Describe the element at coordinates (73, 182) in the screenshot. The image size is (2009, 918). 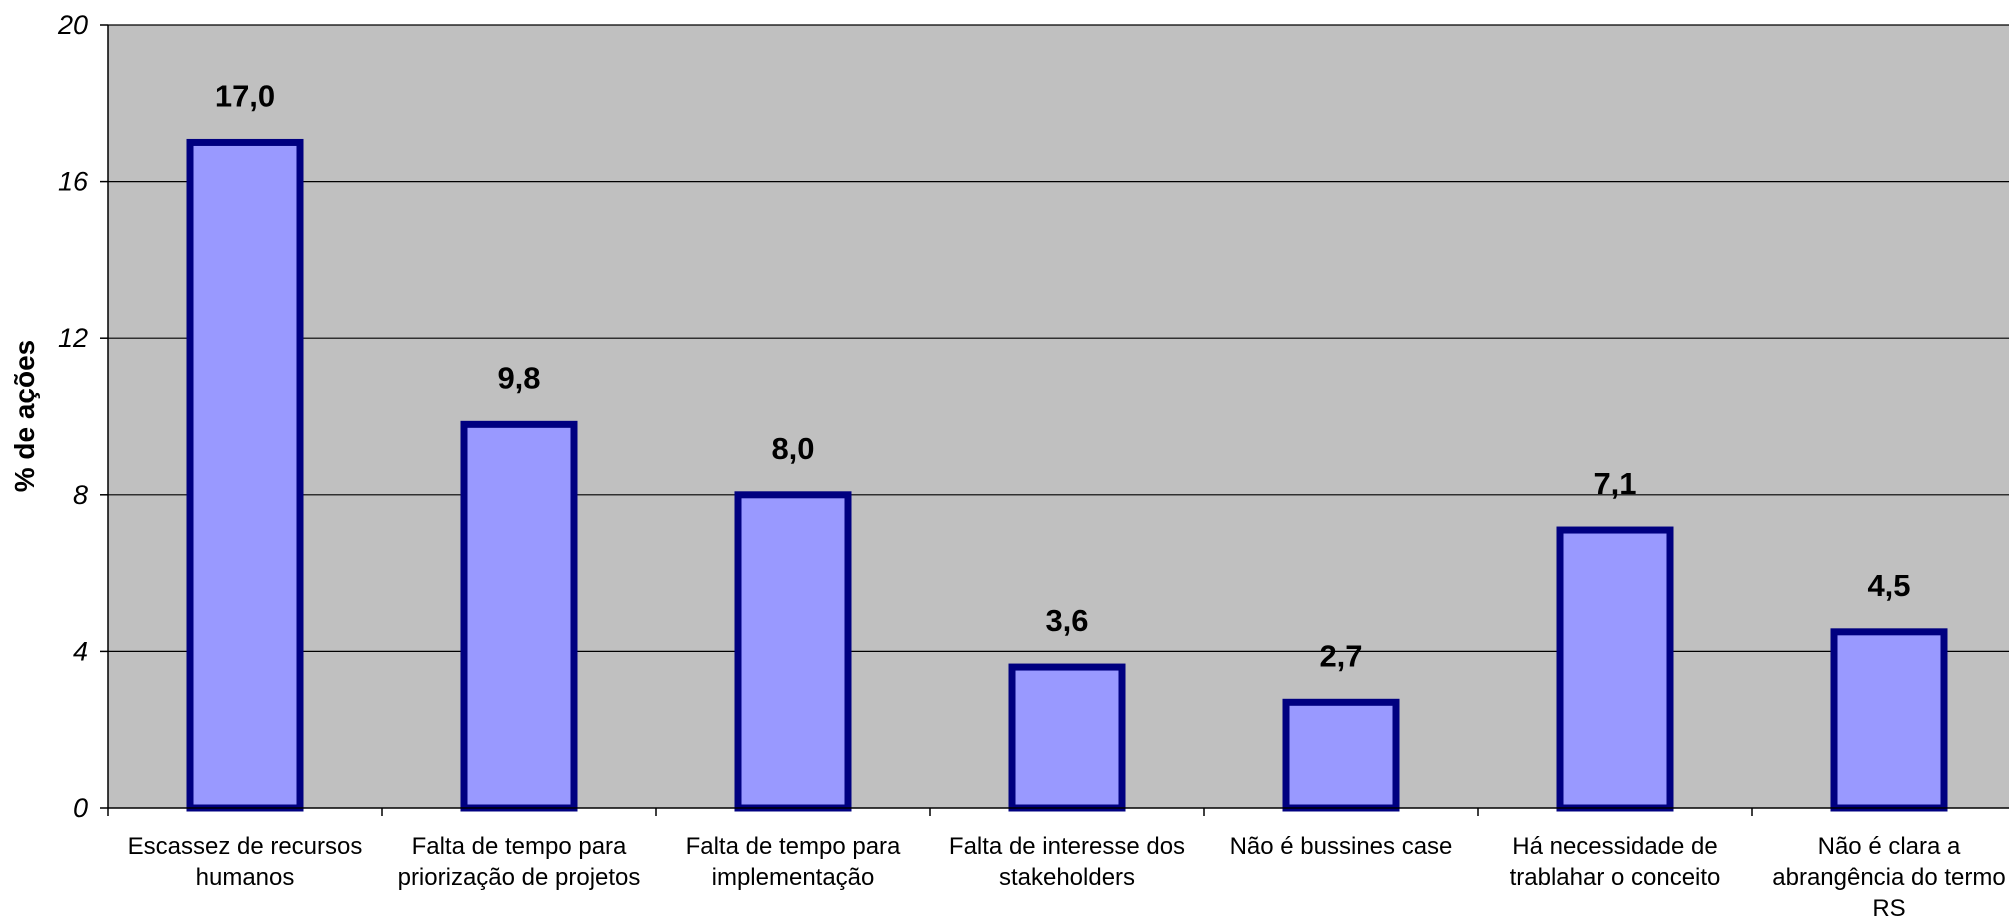
I see `y-tick-label: 16` at that location.